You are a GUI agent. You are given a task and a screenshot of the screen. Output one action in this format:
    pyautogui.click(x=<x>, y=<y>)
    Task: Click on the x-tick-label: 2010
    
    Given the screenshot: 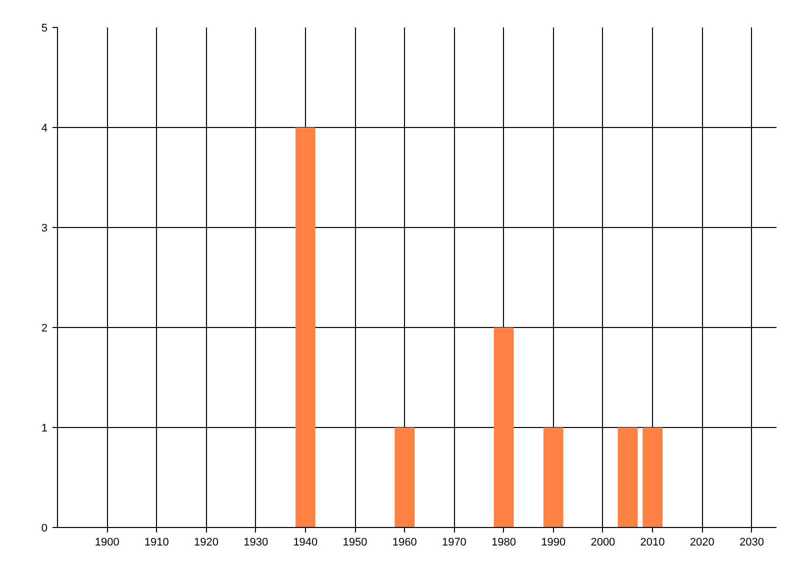 What is the action you would take?
    pyautogui.click(x=652, y=542)
    